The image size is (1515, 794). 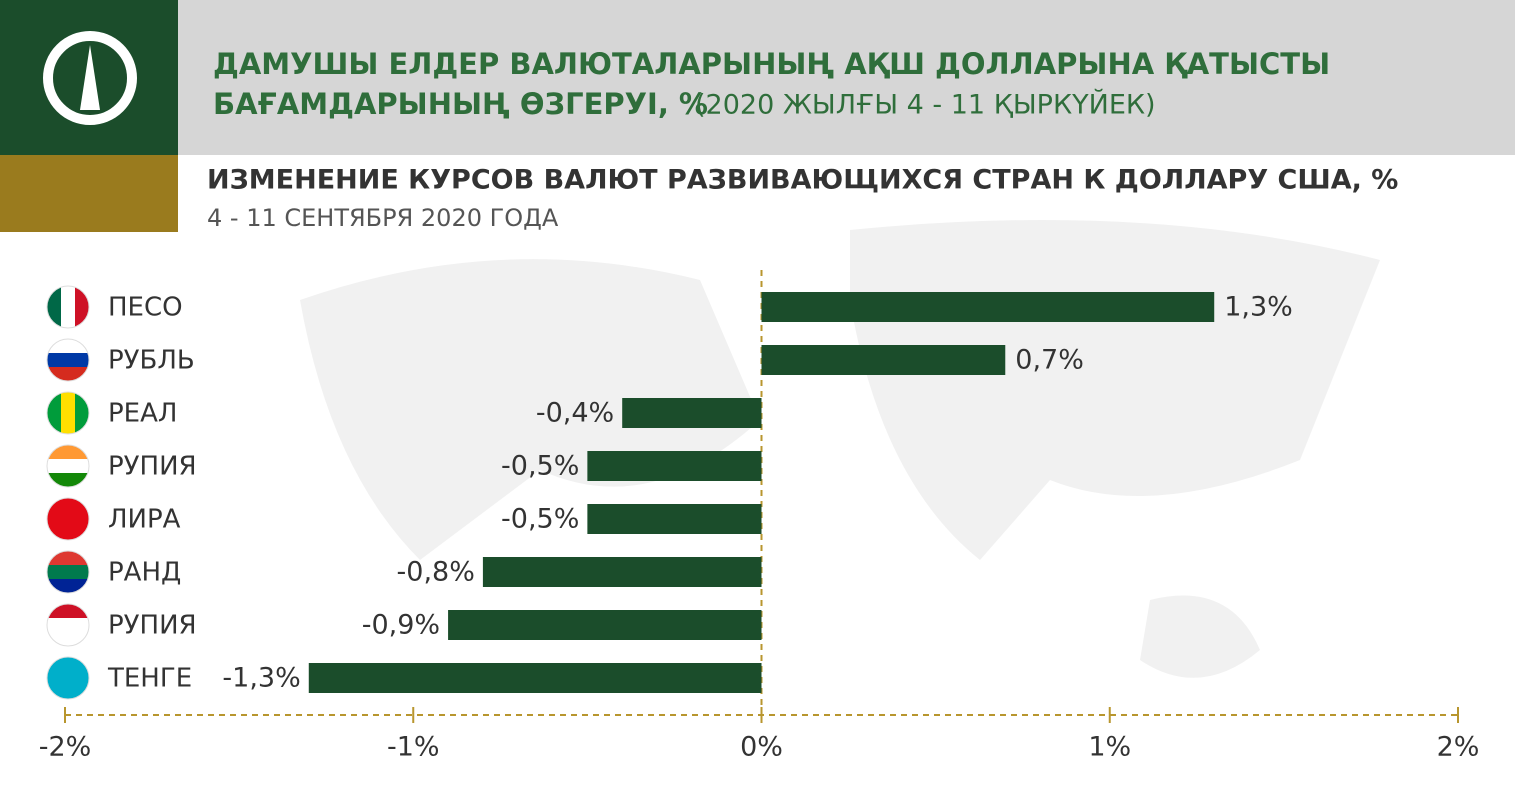 I want to click on x-tick-label: -2%, so click(x=65, y=747).